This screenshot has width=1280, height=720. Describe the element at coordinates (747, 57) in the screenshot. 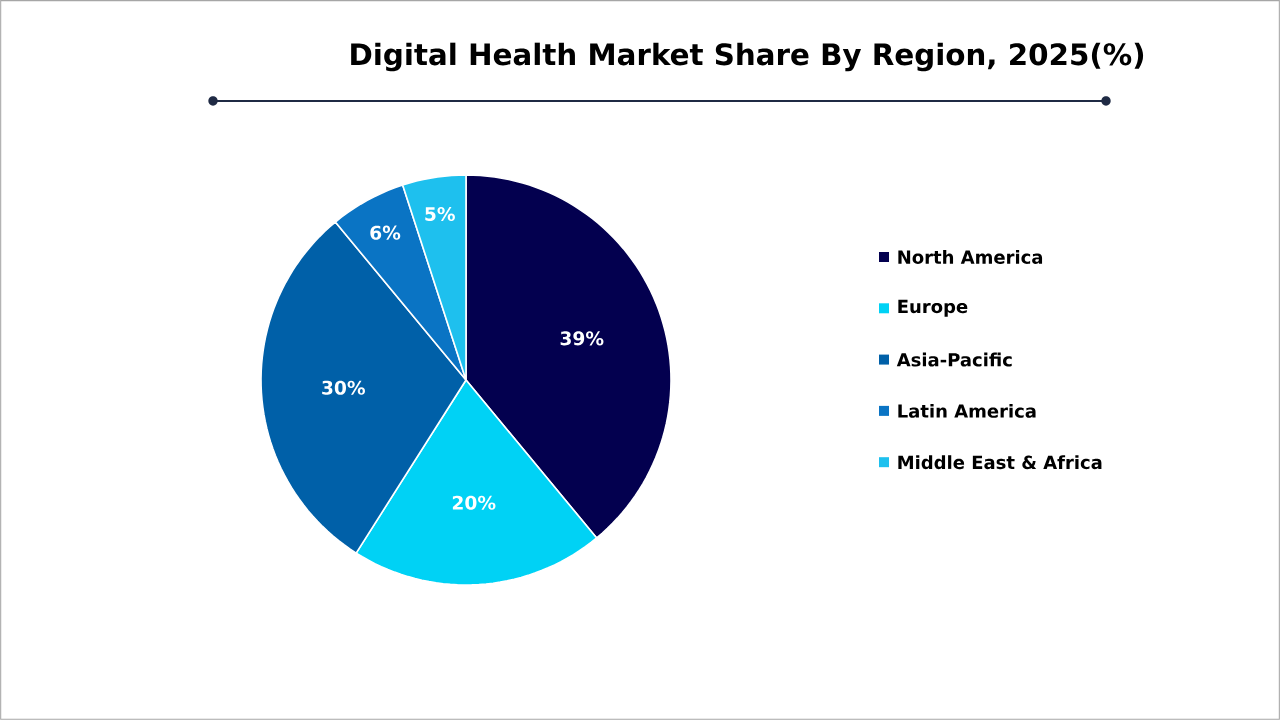

I see `chart-title: Digital Health Market Share By Region, 2025(%)` at that location.